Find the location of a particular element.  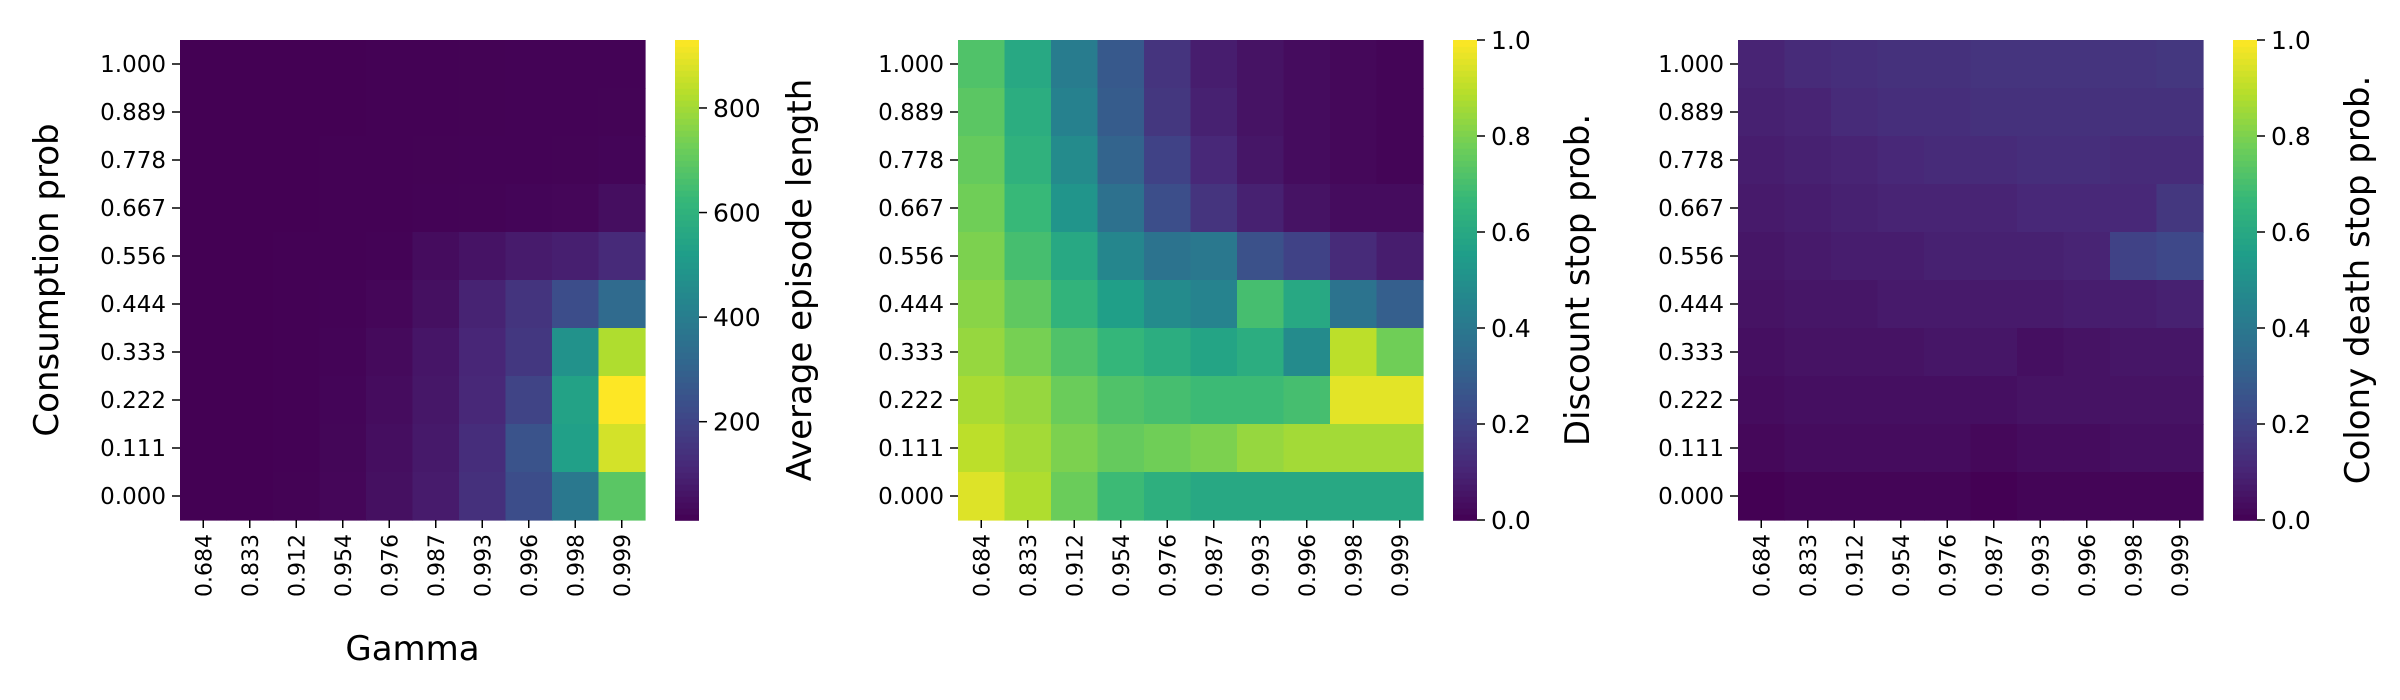

colorbar-label: Colony death stop prob. is located at coordinates (2358, 280).